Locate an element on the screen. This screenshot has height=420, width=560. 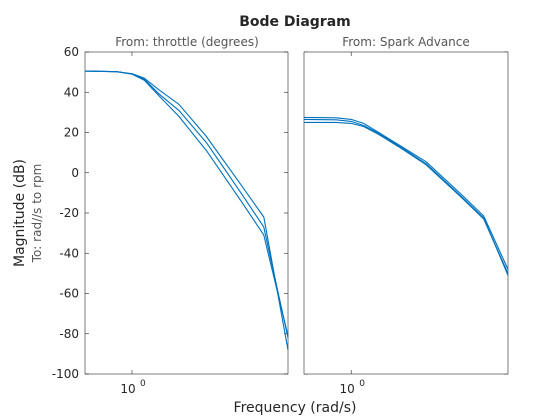
y-tick-label-1: 40 is located at coordinates (71, 92).